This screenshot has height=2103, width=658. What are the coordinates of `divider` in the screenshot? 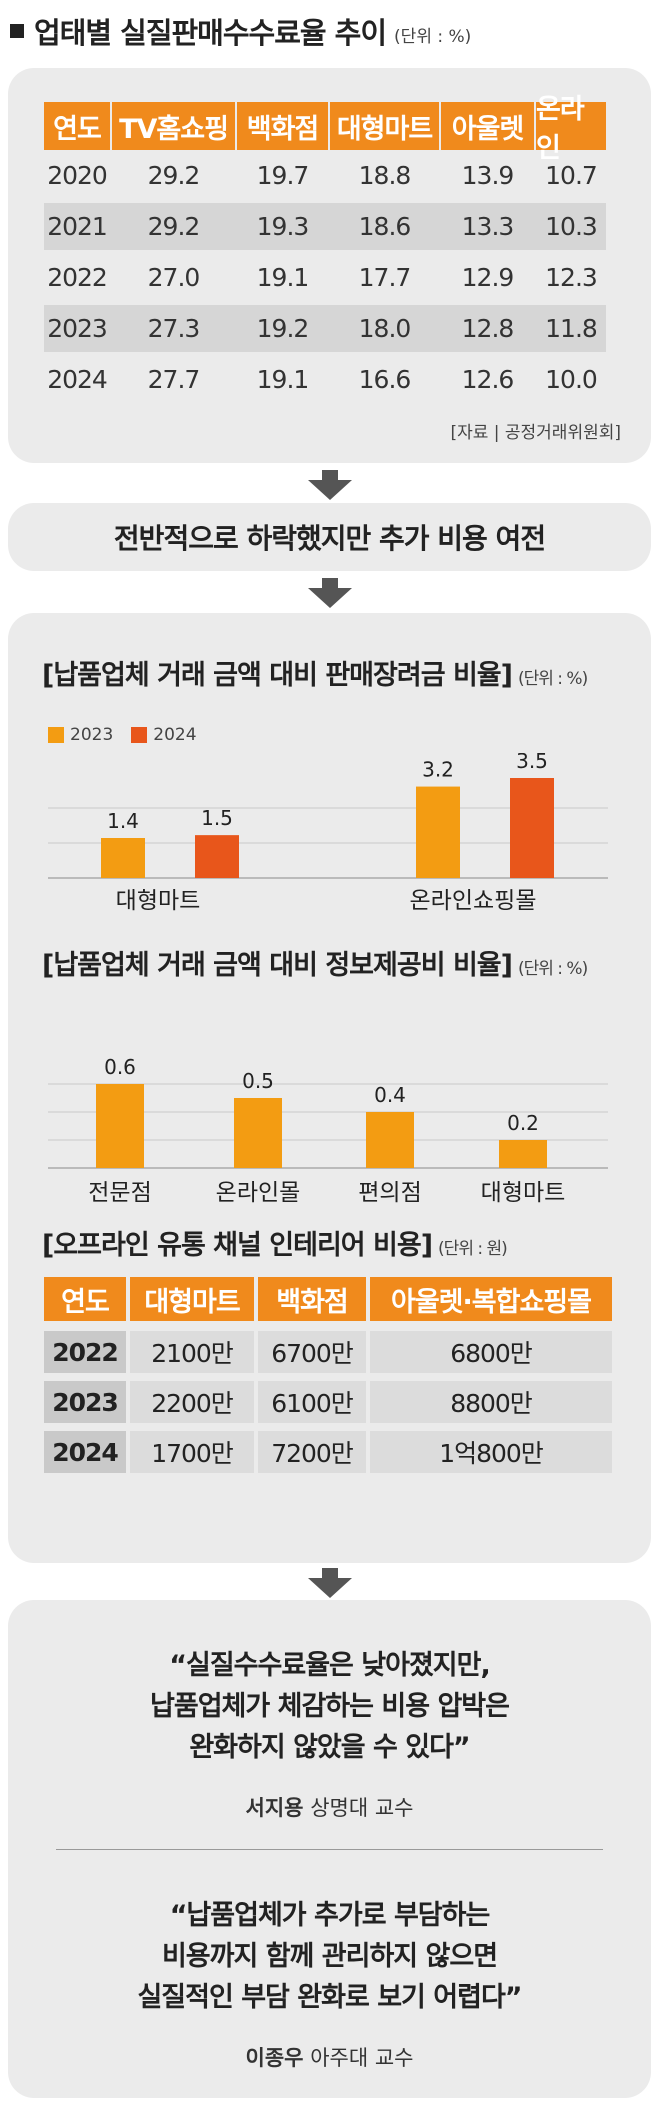 It's located at (329, 1849).